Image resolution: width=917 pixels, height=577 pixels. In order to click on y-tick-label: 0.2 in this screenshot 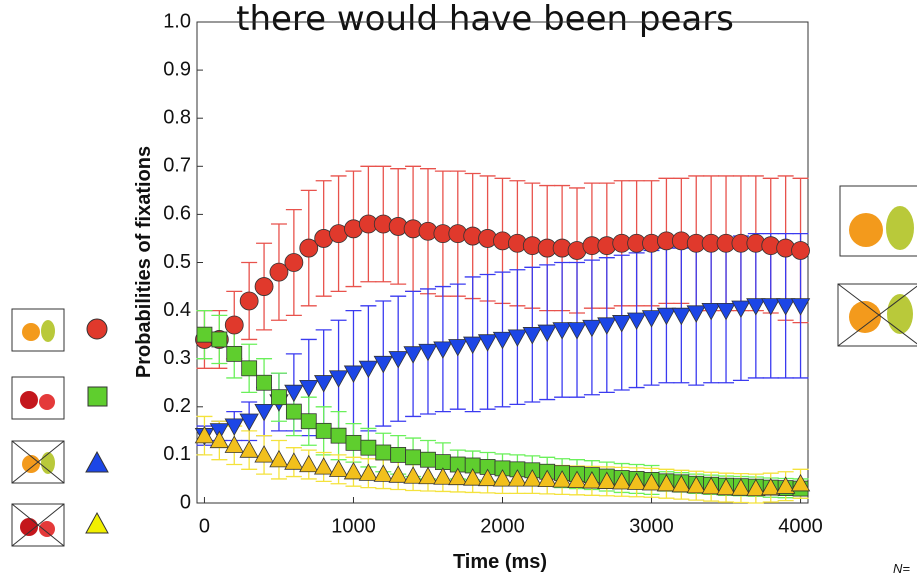, I will do `click(177, 406)`.